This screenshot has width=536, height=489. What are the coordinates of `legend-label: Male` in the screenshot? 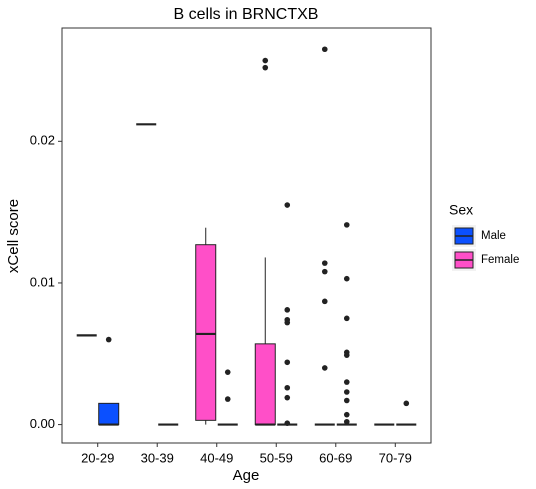 It's located at (493, 236).